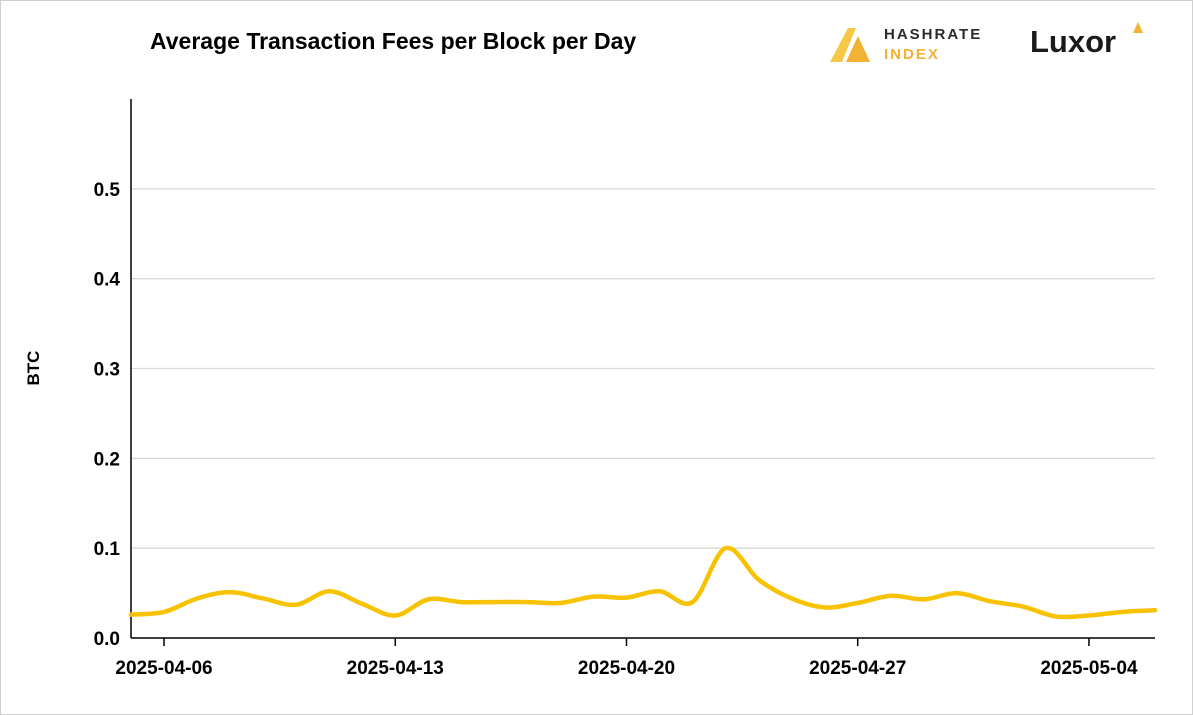 This screenshot has width=1193, height=715. What do you see at coordinates (107, 190) in the screenshot?
I see `y-tick-label: 0.5` at bounding box center [107, 190].